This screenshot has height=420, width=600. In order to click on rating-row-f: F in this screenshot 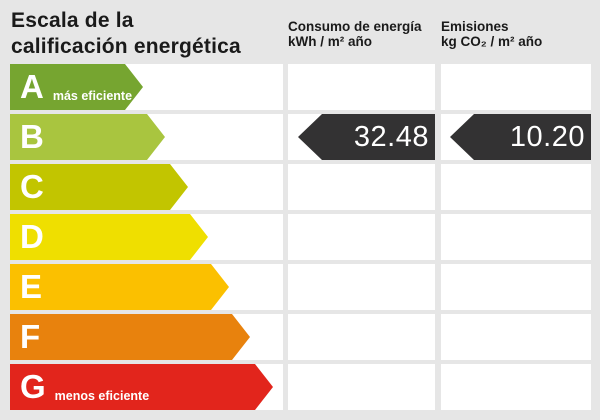, I will do `click(300, 337)`.